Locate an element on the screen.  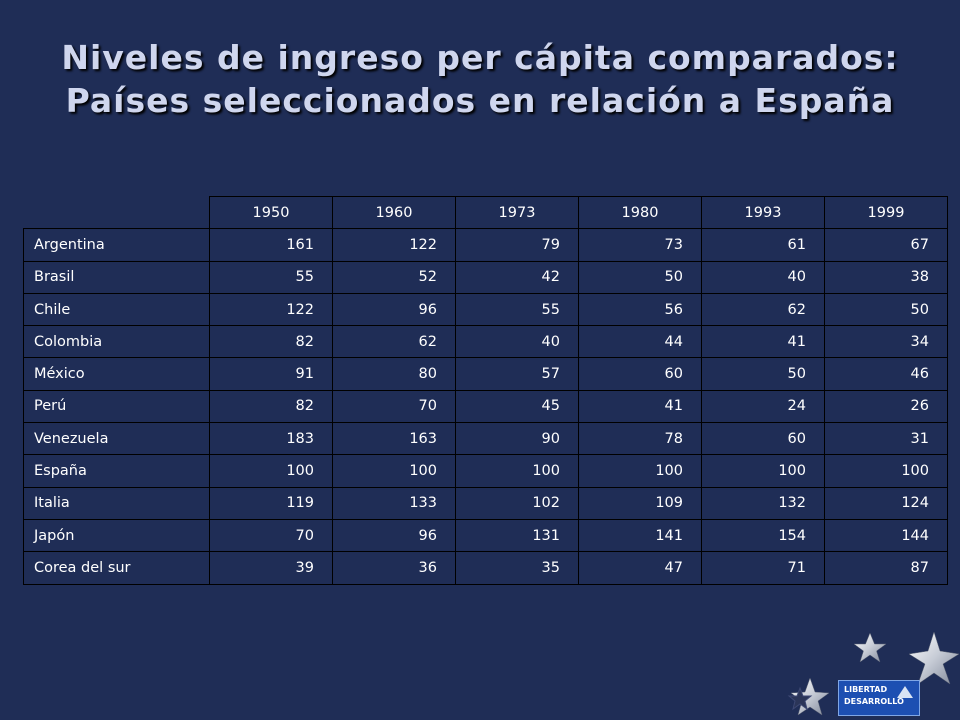
table-row: Argentina 161 122 79 73 61 67 is located at coordinates (485, 245).